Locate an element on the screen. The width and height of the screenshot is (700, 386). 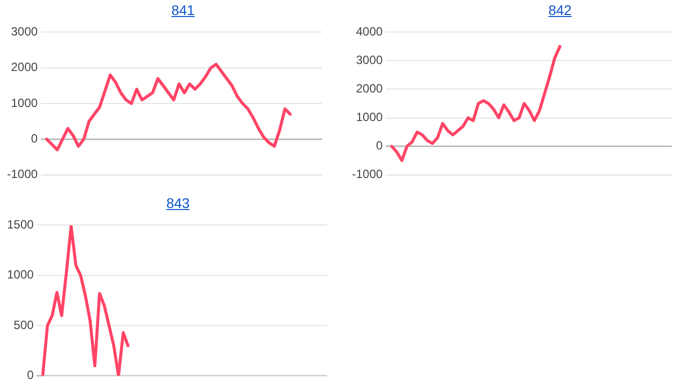
y-tick-label: 4000 is located at coordinates (370, 31).